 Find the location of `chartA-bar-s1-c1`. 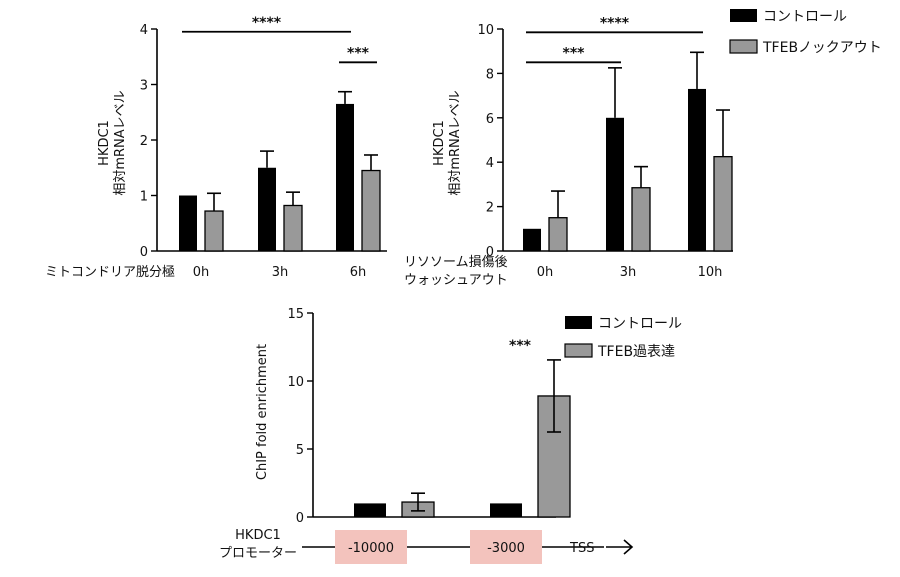

chartA-bar-s1-c1 is located at coordinates (293, 228).